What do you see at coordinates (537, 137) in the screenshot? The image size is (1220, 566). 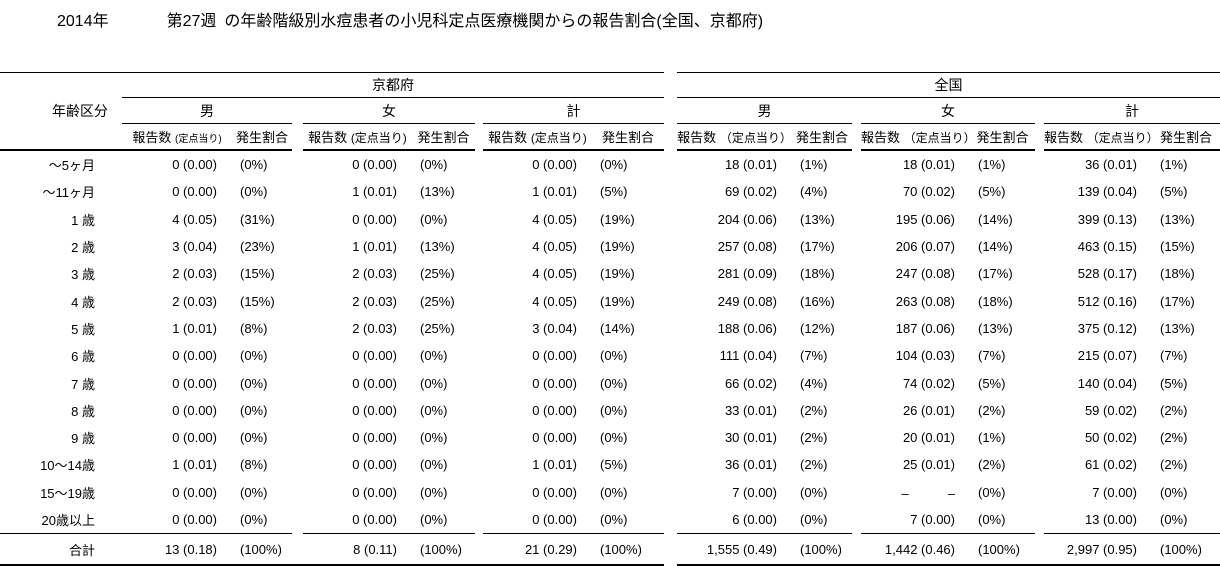 I see `subheader-report-count: 報告数 (定点当り)` at bounding box center [537, 137].